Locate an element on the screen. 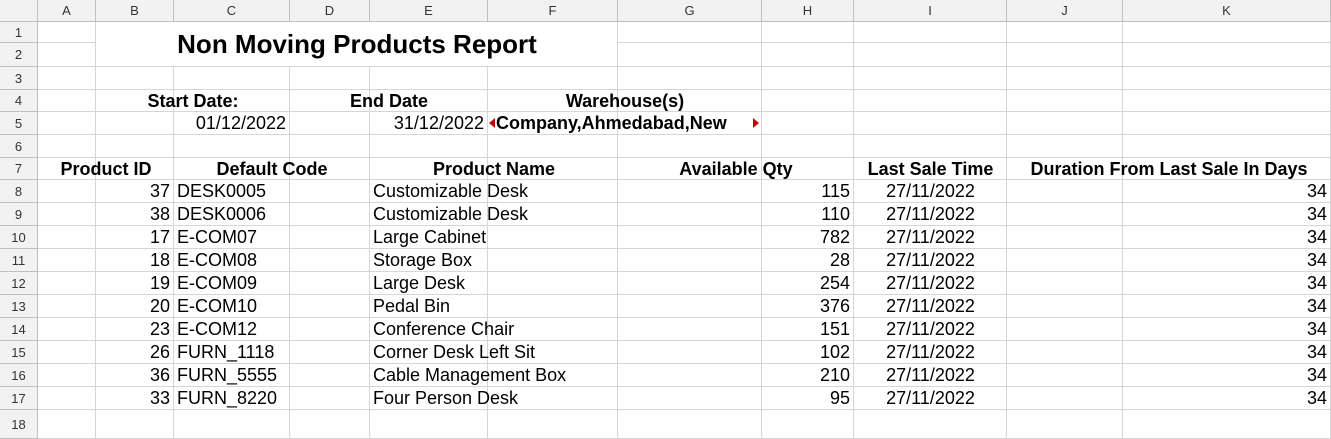 The width and height of the screenshot is (1331, 439). end-date-label: End Date is located at coordinates (388, 100).